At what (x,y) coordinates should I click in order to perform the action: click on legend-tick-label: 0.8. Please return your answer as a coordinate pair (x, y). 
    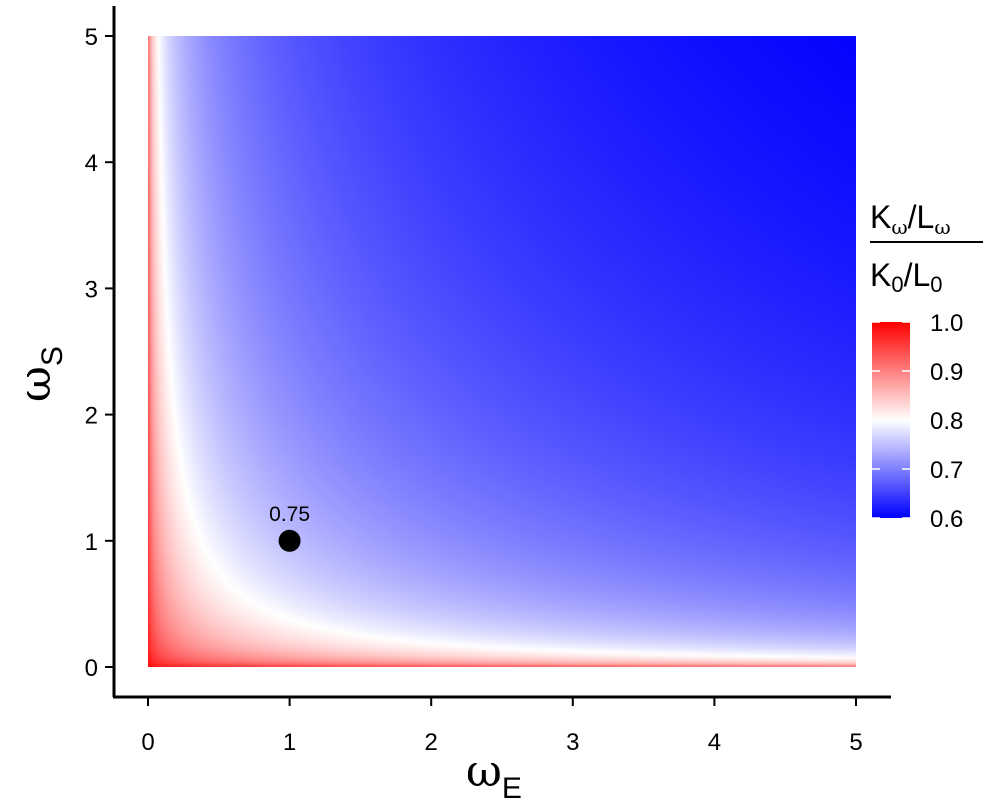
    Looking at the image, I should click on (946, 421).